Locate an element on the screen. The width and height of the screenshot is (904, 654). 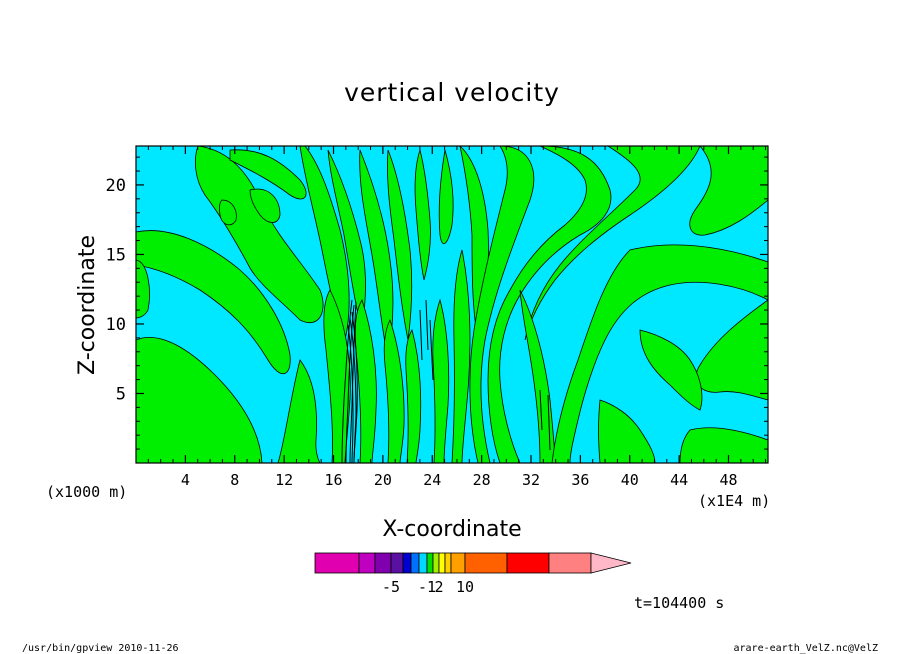
x-tick-label: 36 is located at coordinates (580, 480).